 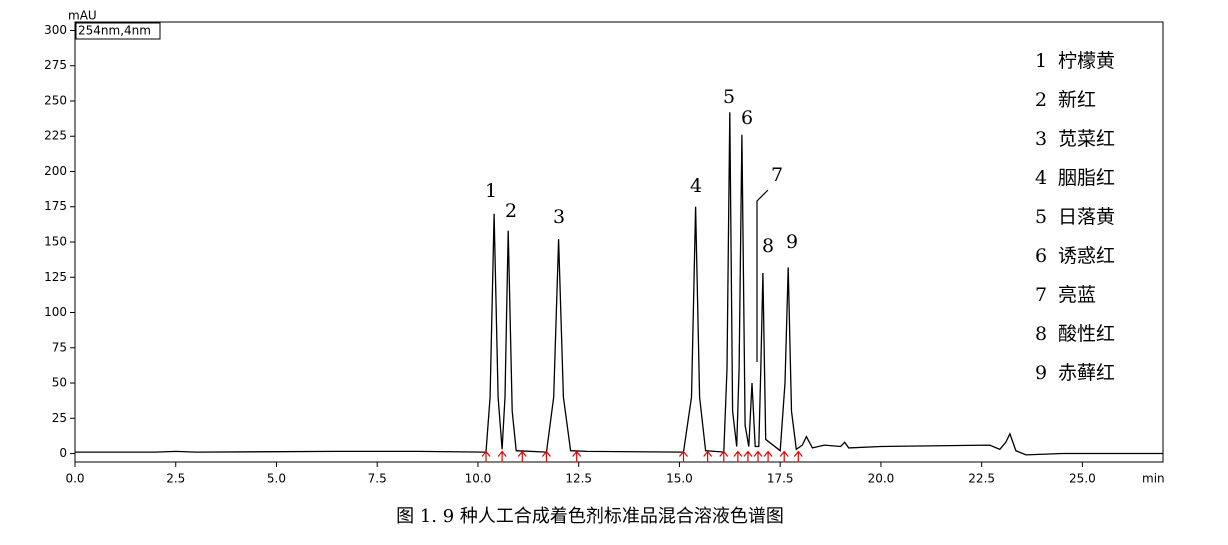 What do you see at coordinates (578, 479) in the screenshot?
I see `x-tick-label: 12.5` at bounding box center [578, 479].